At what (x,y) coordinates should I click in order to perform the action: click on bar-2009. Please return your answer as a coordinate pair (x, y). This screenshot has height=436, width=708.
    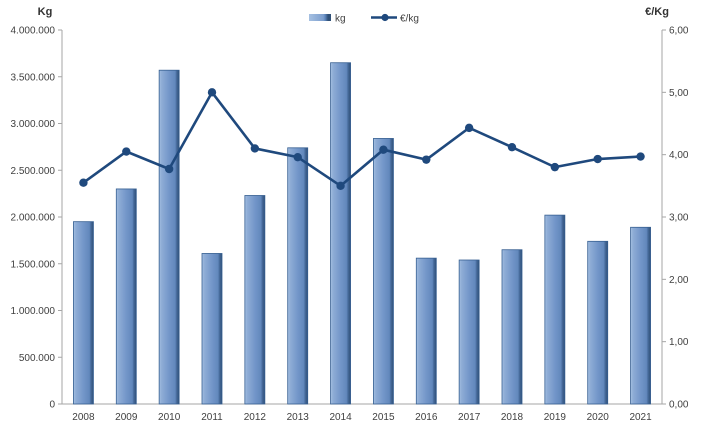
    Looking at the image, I should click on (126, 296).